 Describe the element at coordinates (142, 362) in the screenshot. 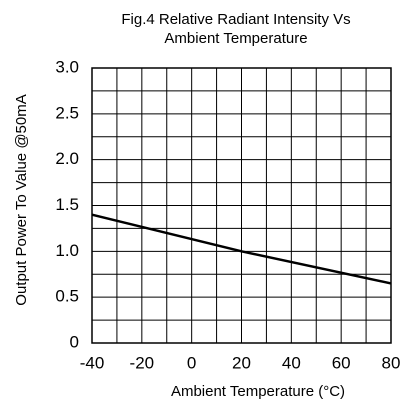

I see `x-tick-label: -20` at that location.